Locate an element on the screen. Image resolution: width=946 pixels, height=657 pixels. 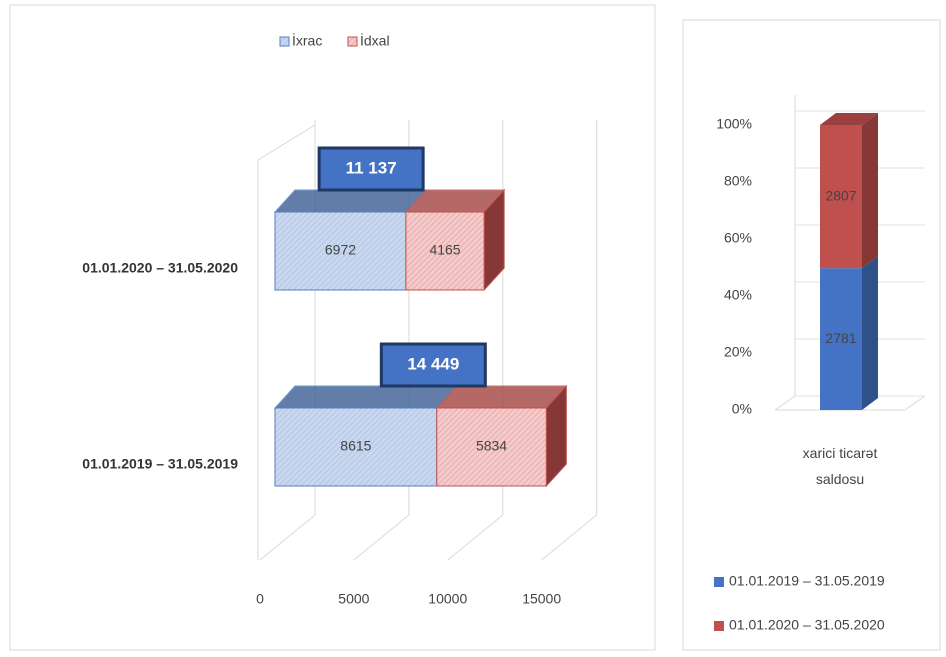
axis-wall is located at coordinates (785, 253).